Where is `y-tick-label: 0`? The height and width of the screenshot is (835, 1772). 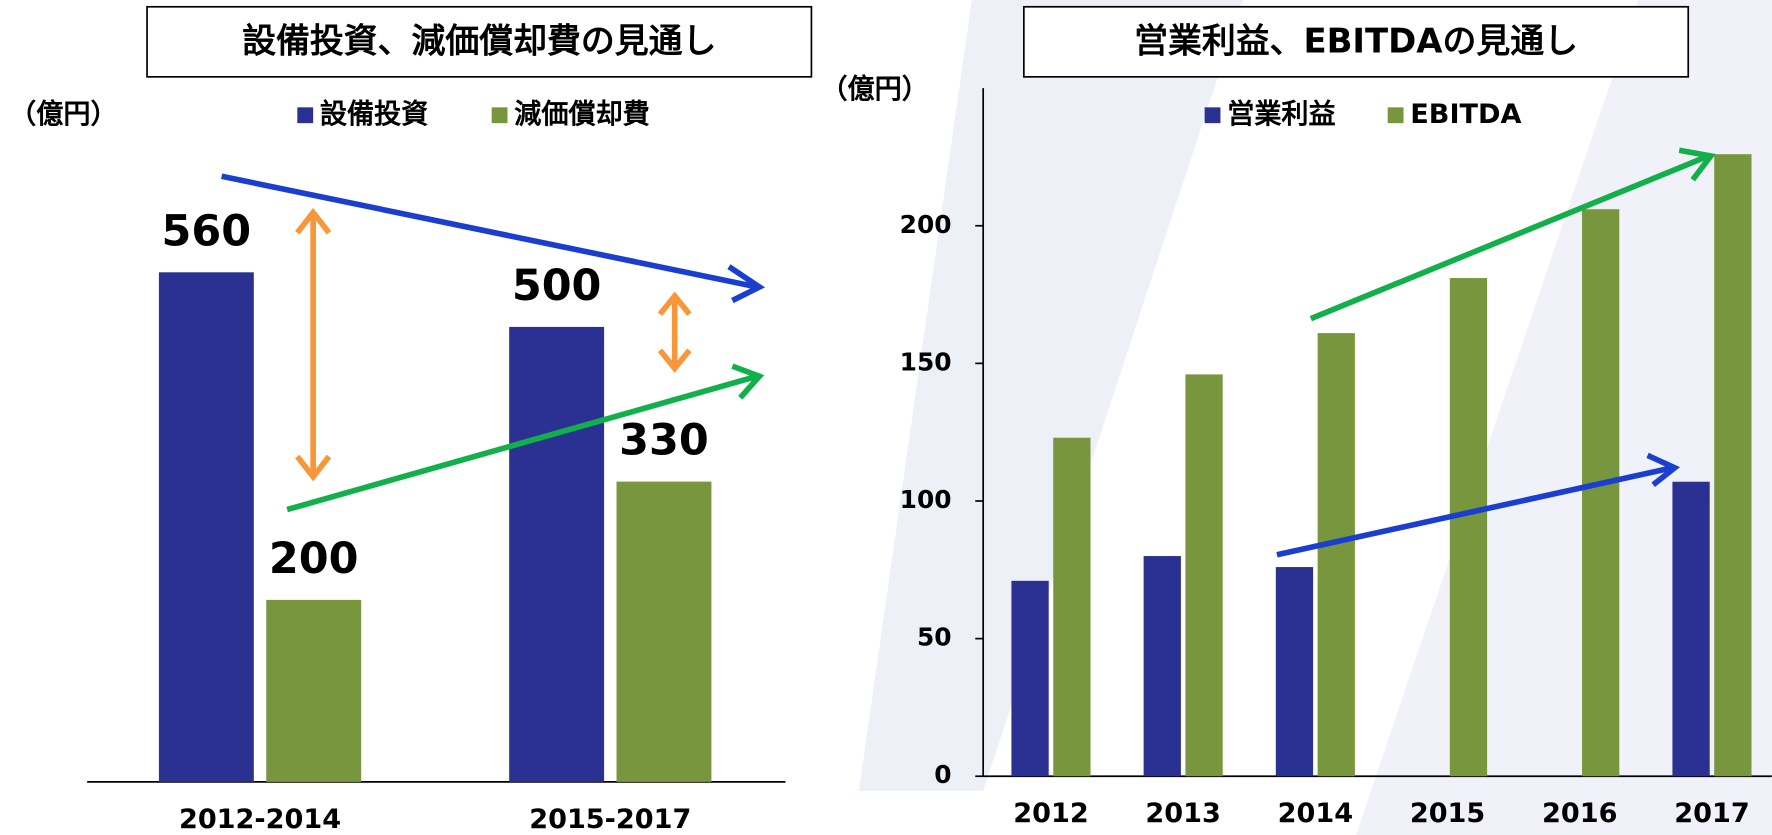
y-tick-label: 0 is located at coordinates (942, 774).